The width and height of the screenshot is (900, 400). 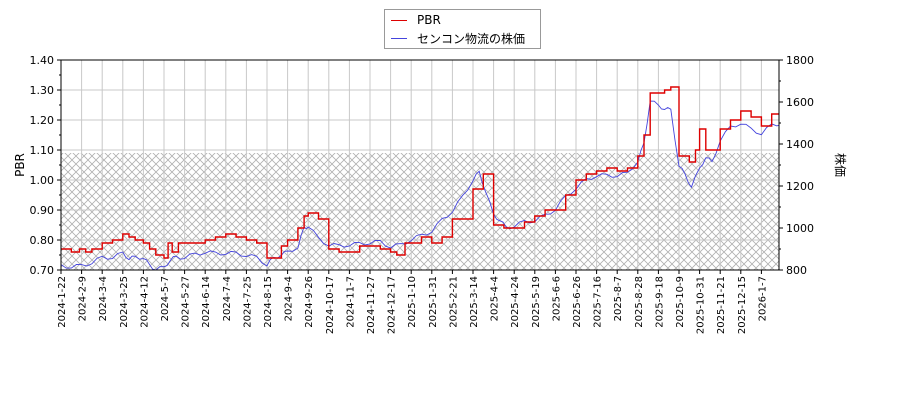 I want to click on legend-swatch-price, so click(x=399, y=38).